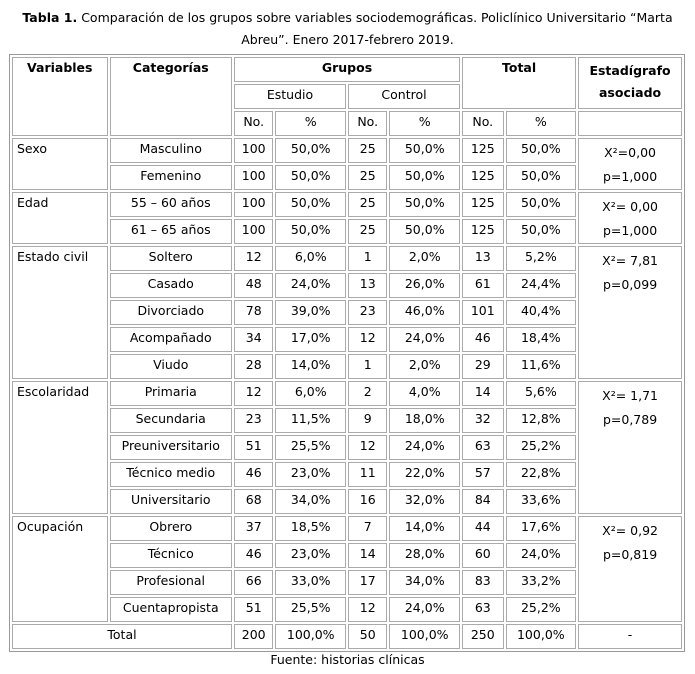 The width and height of the screenshot is (695, 674). What do you see at coordinates (425, 366) in the screenshot?
I see `cell: 2,0%` at bounding box center [425, 366].